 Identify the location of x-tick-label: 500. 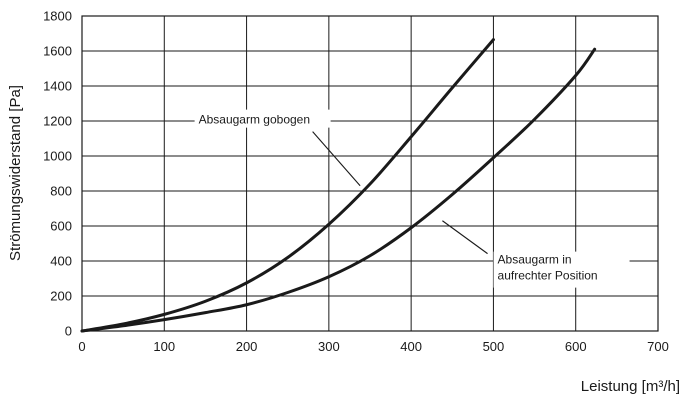
(494, 346).